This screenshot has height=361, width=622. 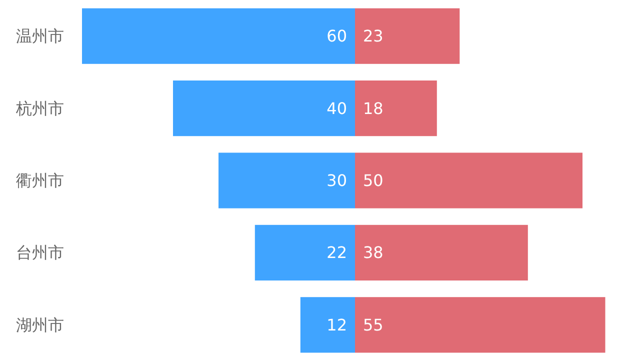 I want to click on data-label: 55, so click(x=373, y=324).